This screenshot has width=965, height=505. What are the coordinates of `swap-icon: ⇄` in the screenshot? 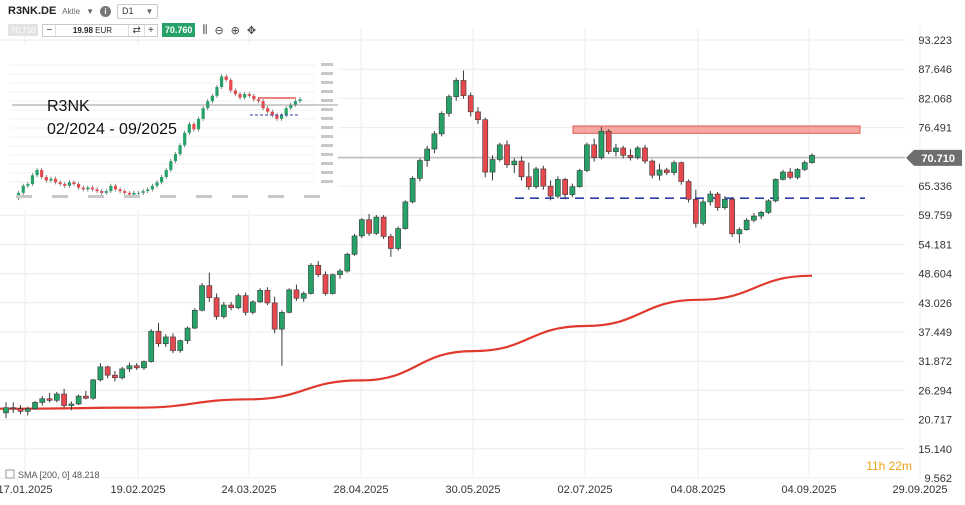 It's located at (137, 30).